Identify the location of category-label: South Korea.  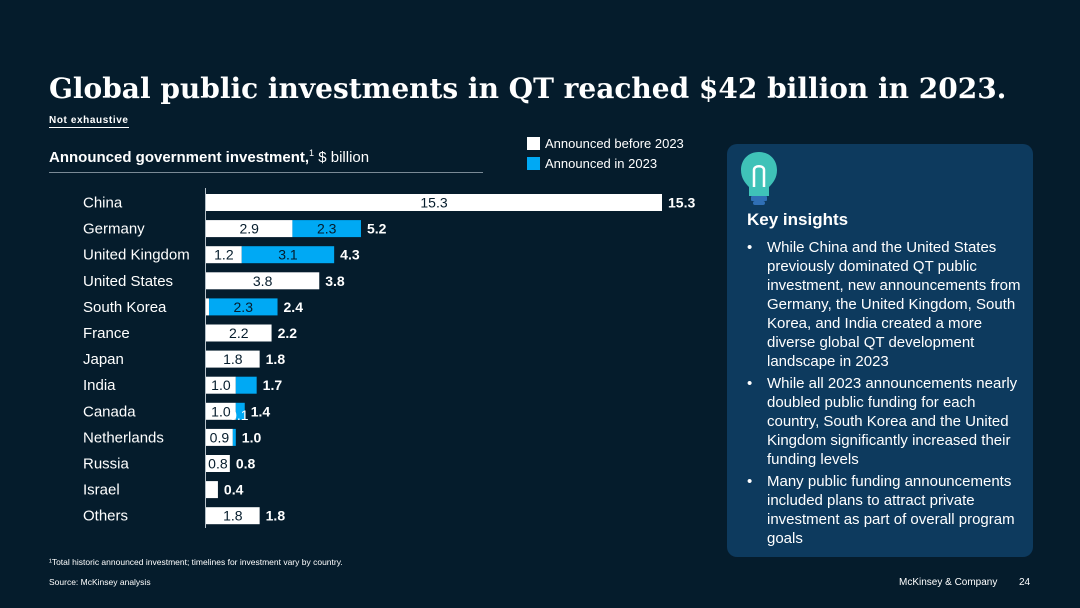
(125, 307).